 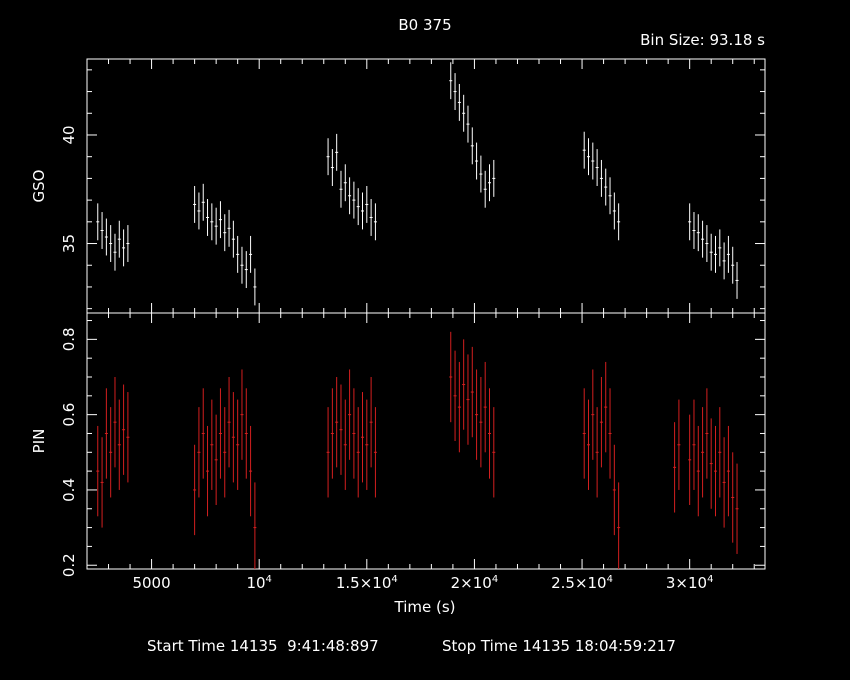 I want to click on stop-time-label: Stop Time 14135 18:04:59:217, so click(x=559, y=646).